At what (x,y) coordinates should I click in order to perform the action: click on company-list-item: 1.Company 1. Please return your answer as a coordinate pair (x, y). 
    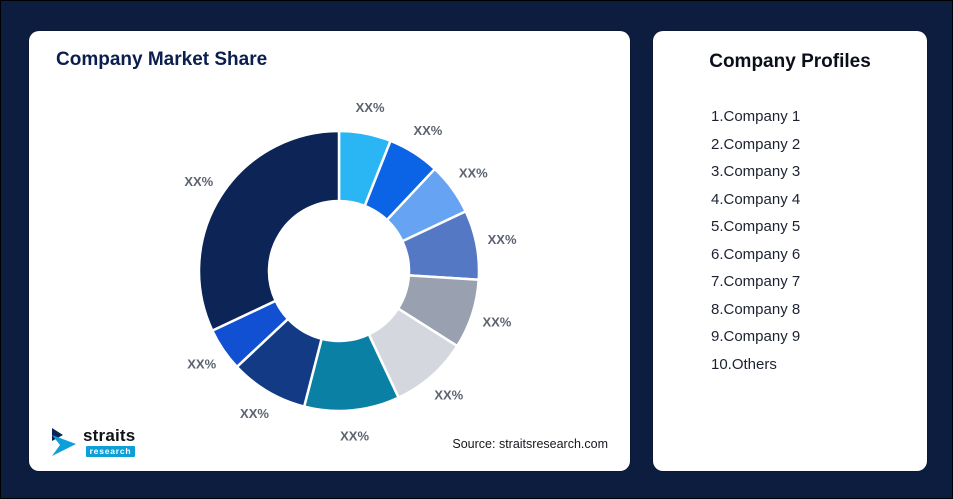
    Looking at the image, I should click on (756, 116).